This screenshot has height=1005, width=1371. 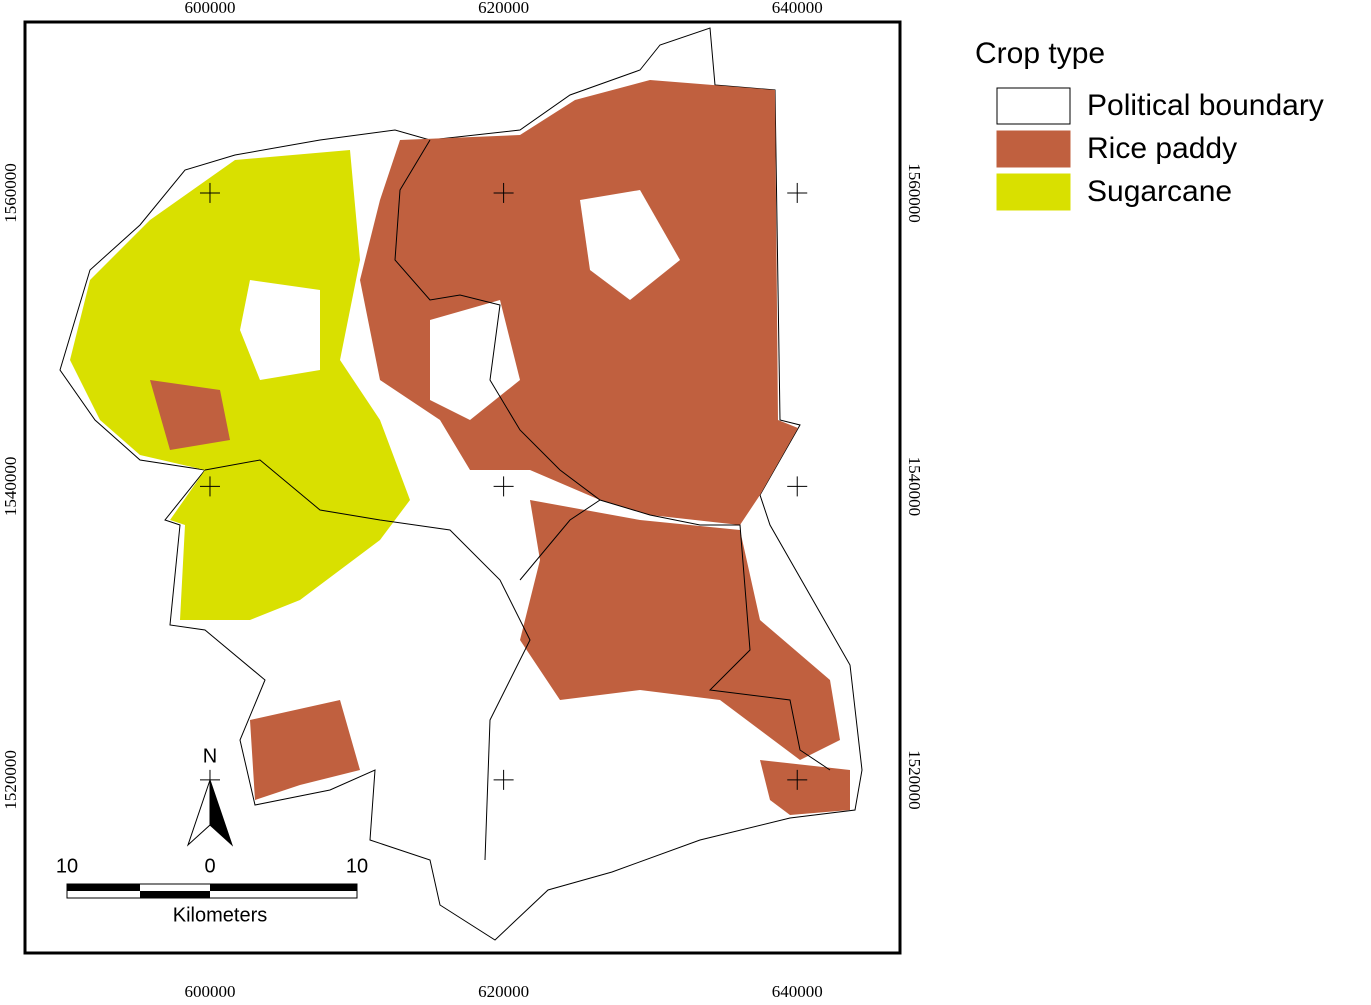 What do you see at coordinates (221, 813) in the screenshot?
I see `arrow-half` at bounding box center [221, 813].